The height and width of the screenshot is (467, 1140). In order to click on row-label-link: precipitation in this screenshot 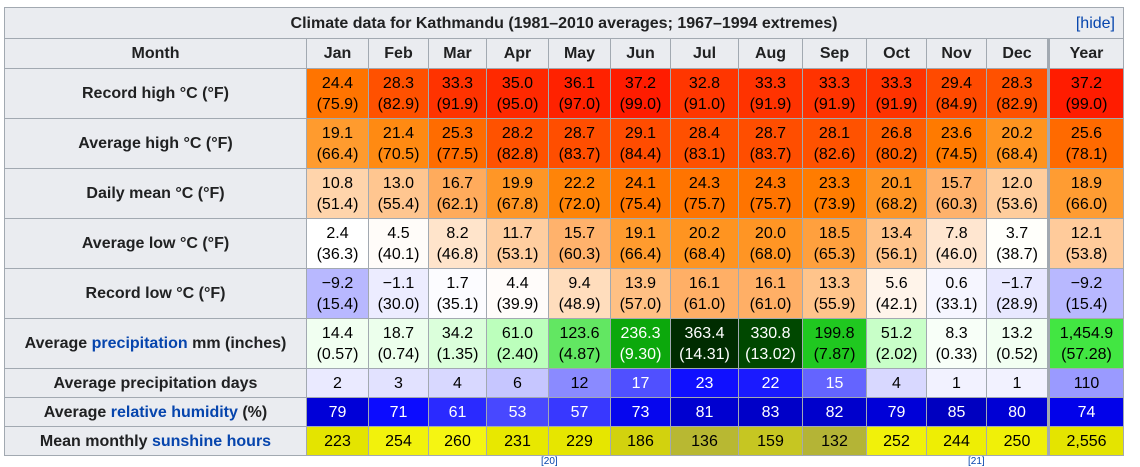, I will do `click(139, 343)`.